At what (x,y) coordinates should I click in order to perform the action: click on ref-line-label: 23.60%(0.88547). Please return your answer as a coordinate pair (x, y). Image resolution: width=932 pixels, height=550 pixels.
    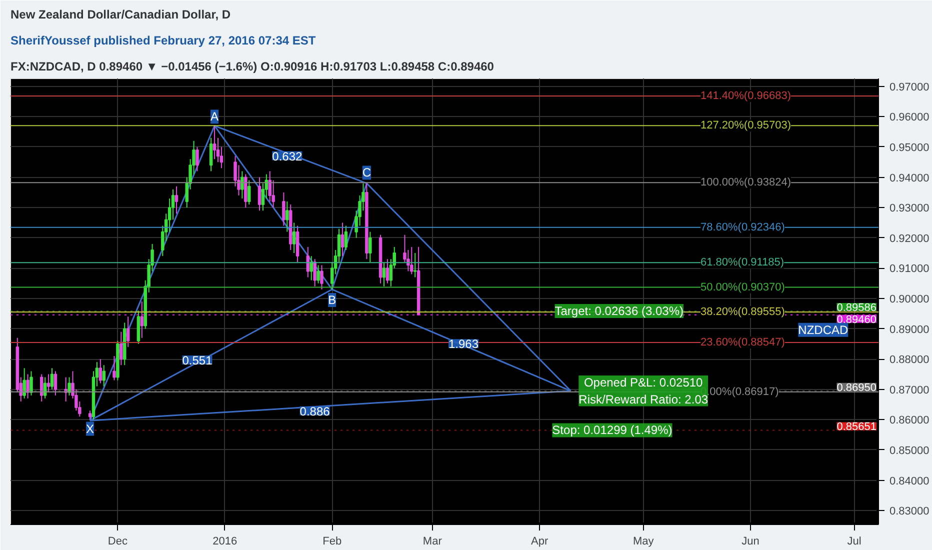
    Looking at the image, I should click on (742, 342).